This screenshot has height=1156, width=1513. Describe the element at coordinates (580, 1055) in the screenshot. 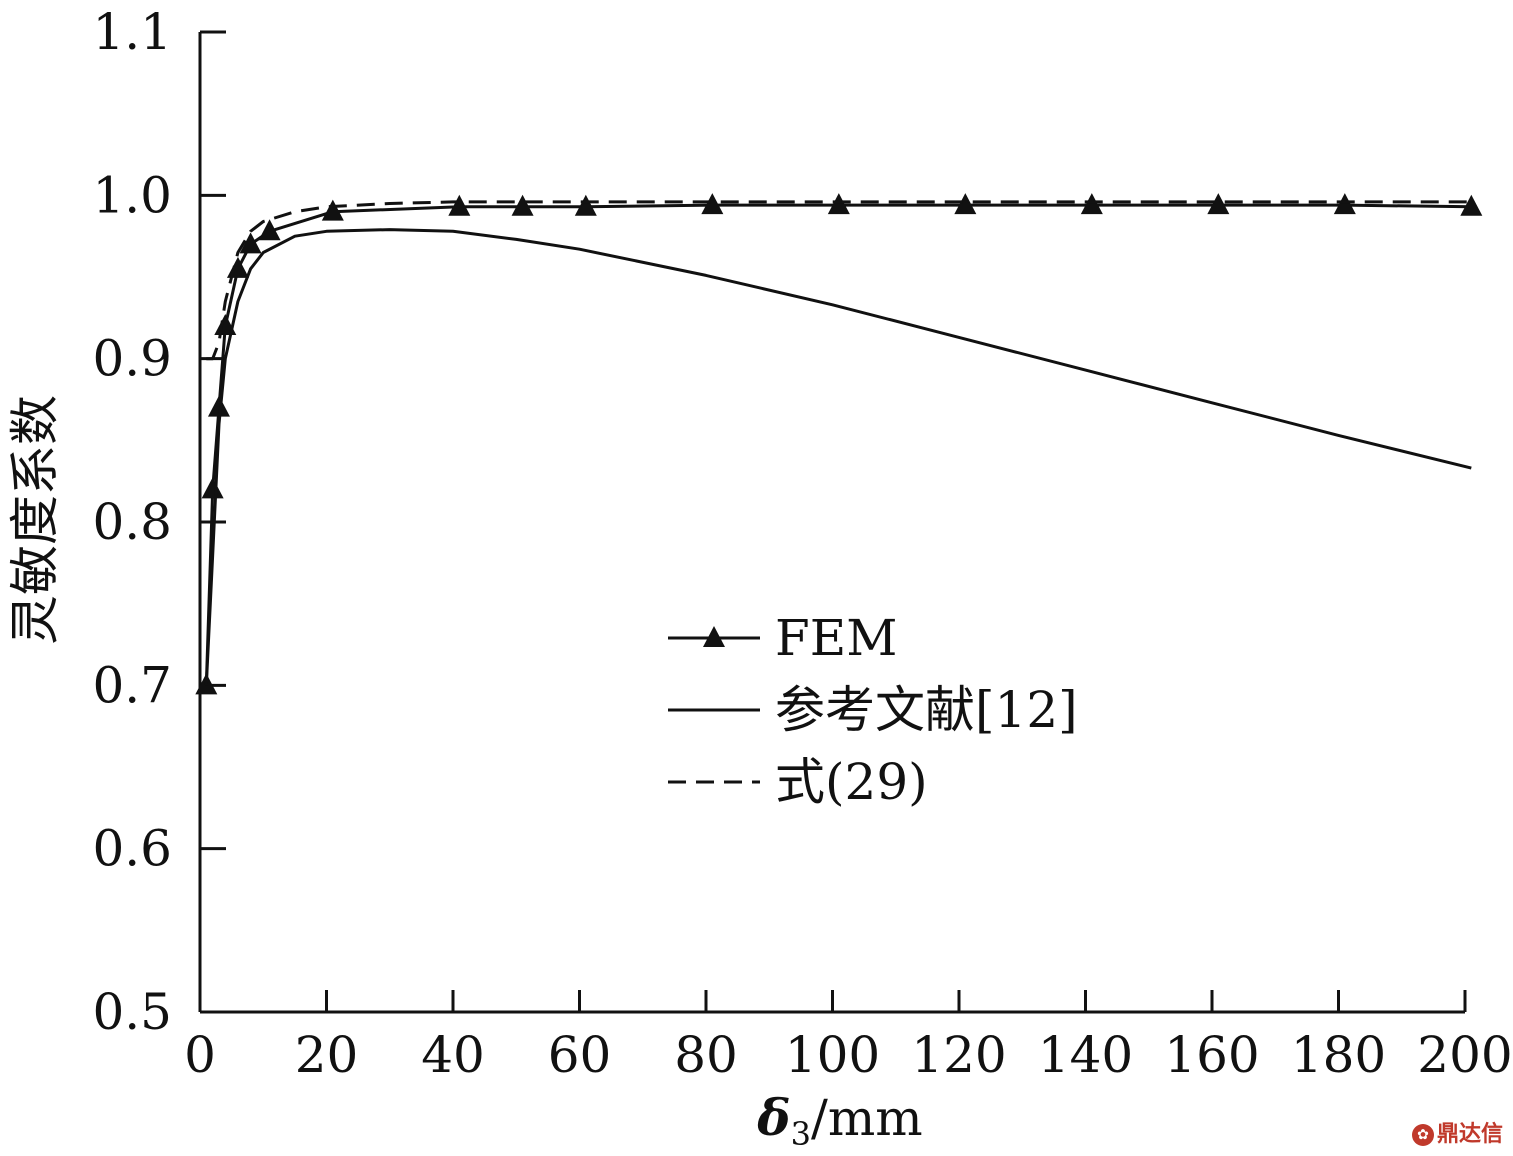

I see `x-tick-label: 60` at that location.